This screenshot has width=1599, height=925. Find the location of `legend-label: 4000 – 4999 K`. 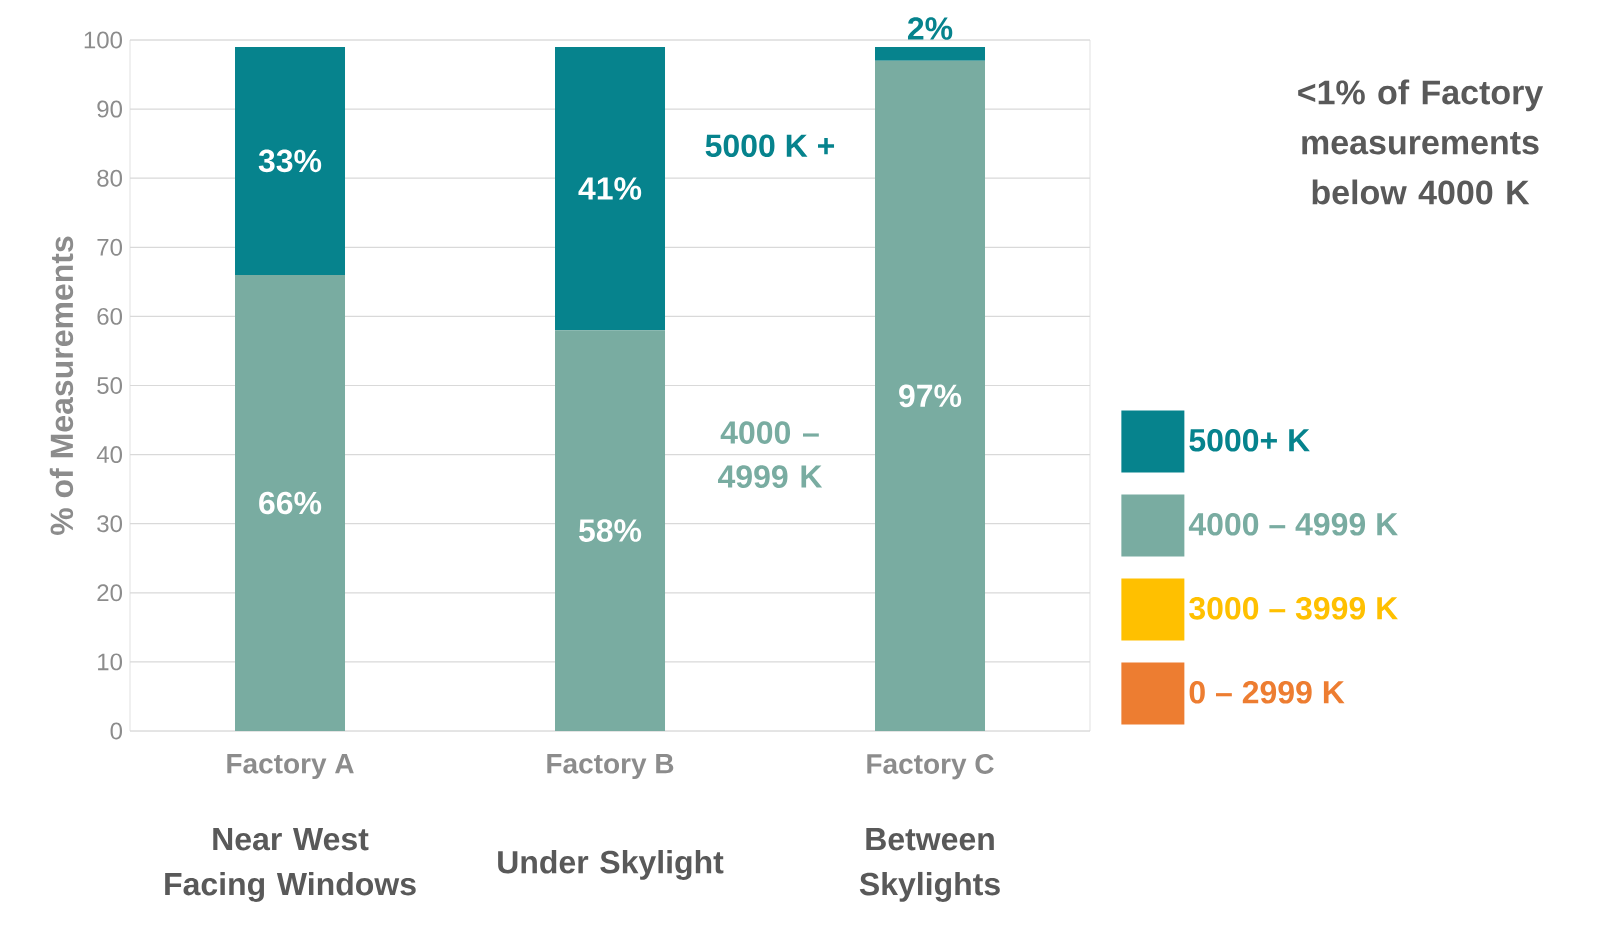

legend-label: 4000 – 4999 K is located at coordinates (1293, 524).